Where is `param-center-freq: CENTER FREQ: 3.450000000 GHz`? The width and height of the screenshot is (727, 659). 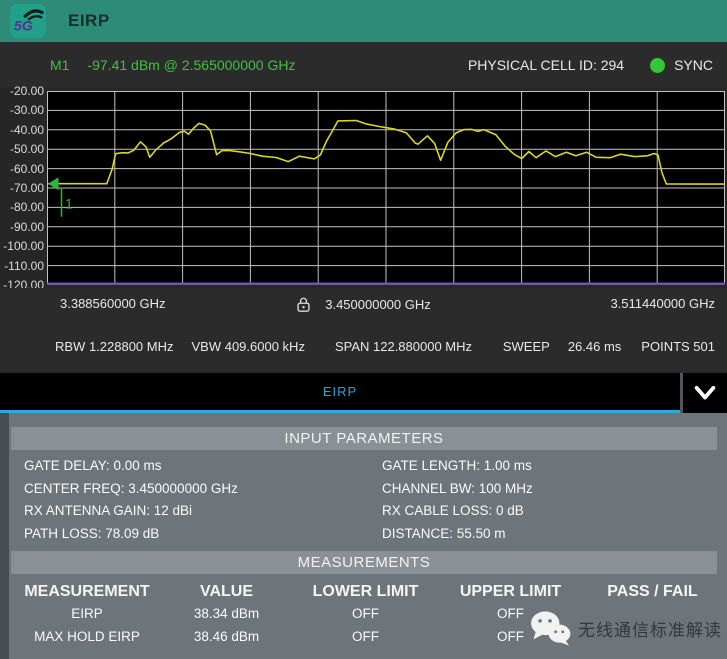 param-center-freq: CENTER FREQ: 3.450000000 GHz is located at coordinates (131, 488).